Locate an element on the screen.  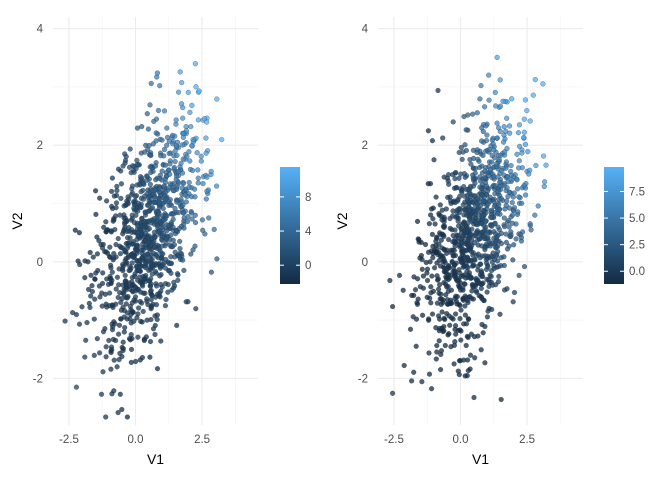
x-tick-label: -2.5 is located at coordinates (69, 440).